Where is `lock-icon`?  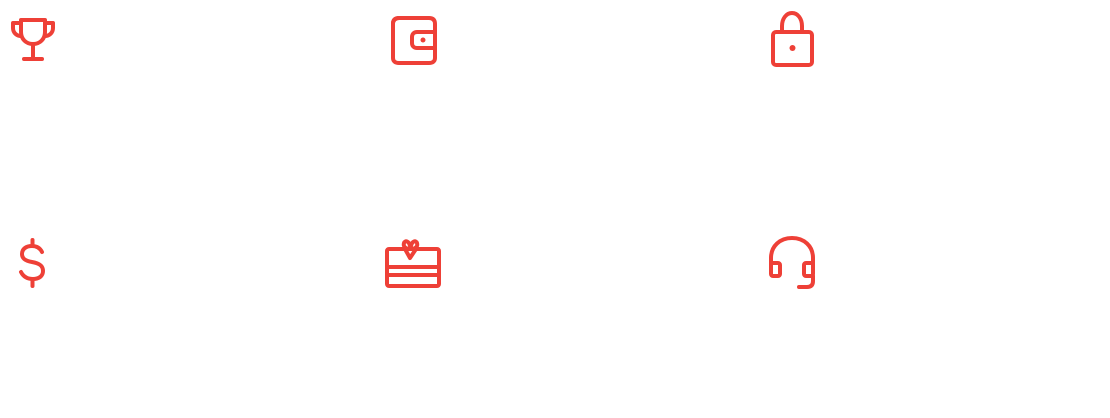
lock-icon is located at coordinates (793, 38).